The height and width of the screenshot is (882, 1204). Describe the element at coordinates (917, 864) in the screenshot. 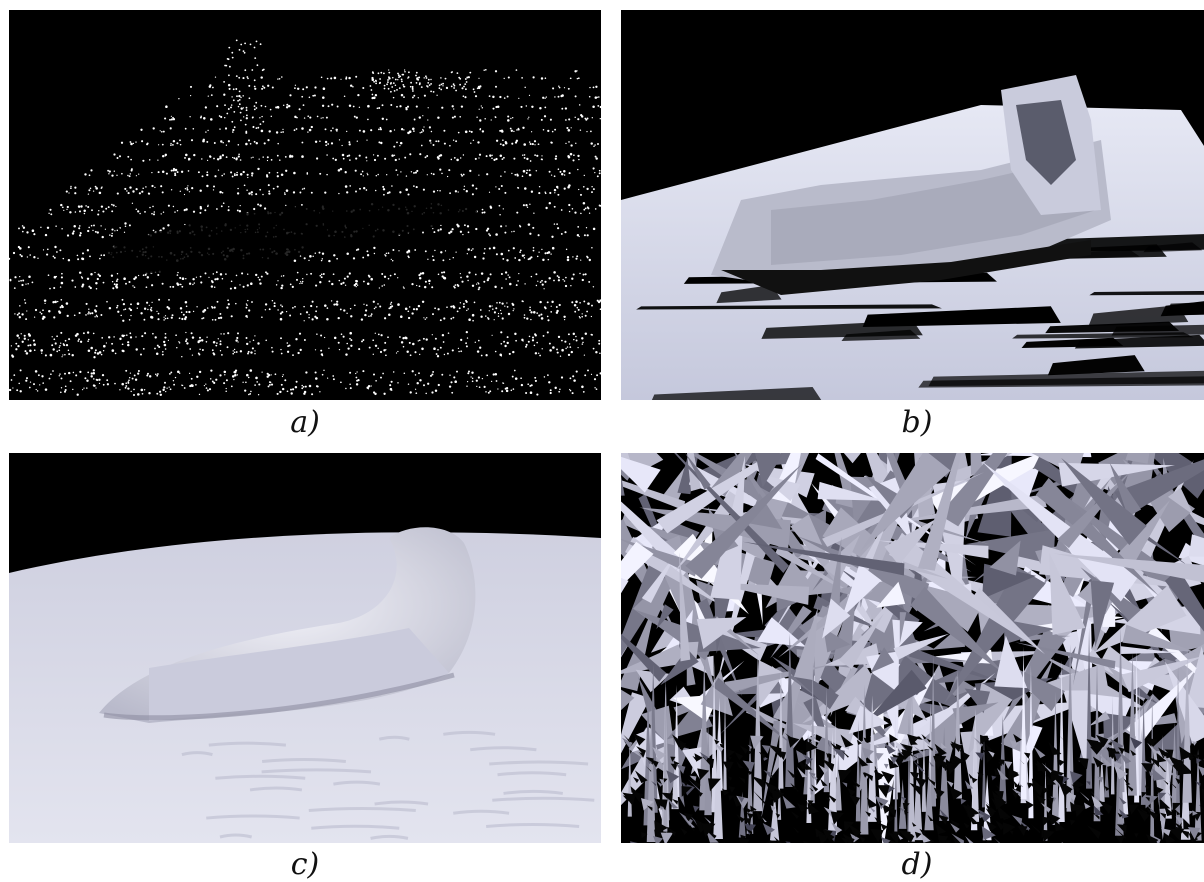

I see `caption-d: d)` at that location.